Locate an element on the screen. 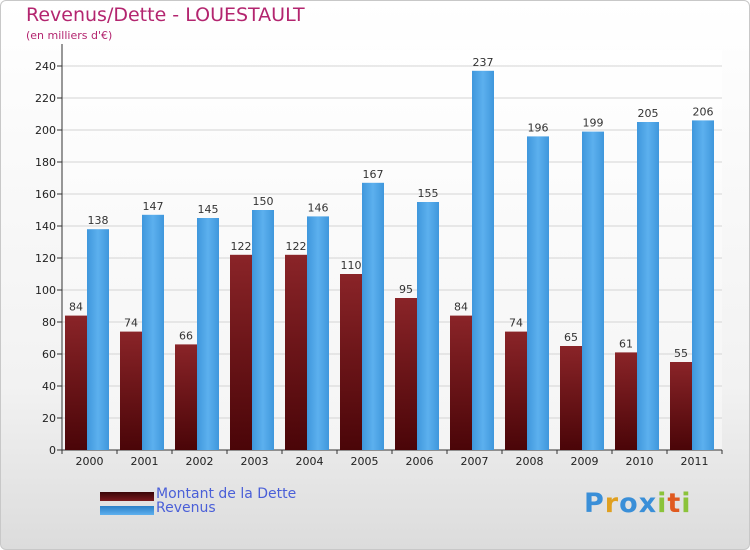 The height and width of the screenshot is (550, 750). logo-letter: t is located at coordinates (674, 503).